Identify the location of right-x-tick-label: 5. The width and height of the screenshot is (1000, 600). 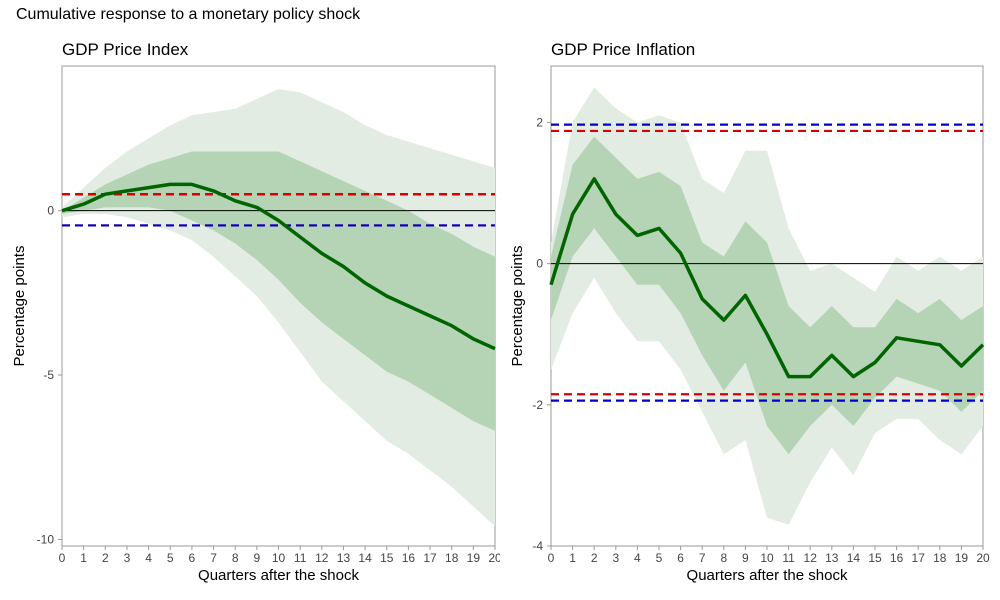
(659, 558).